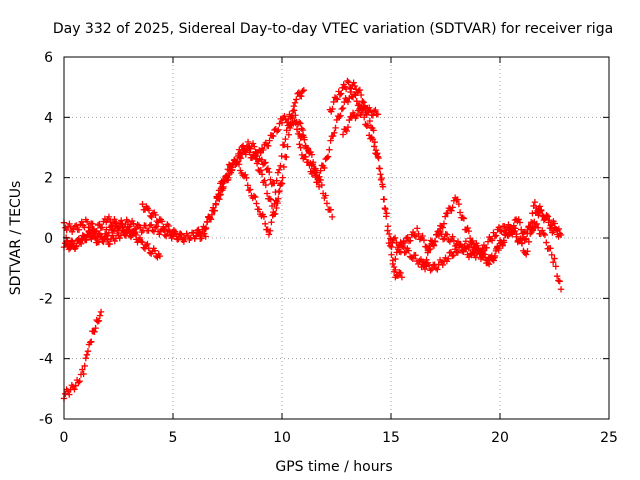 This screenshot has width=640, height=480. What do you see at coordinates (173, 438) in the screenshot?
I see `x-tick-label: 5` at bounding box center [173, 438].